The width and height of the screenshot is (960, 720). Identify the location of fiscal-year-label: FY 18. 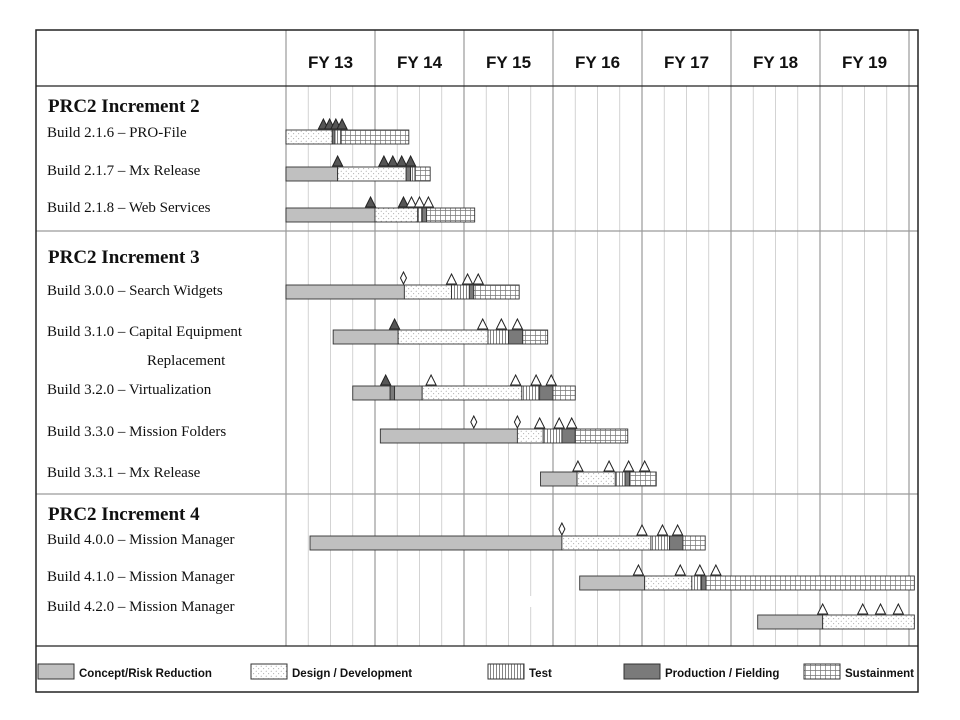
(775, 62).